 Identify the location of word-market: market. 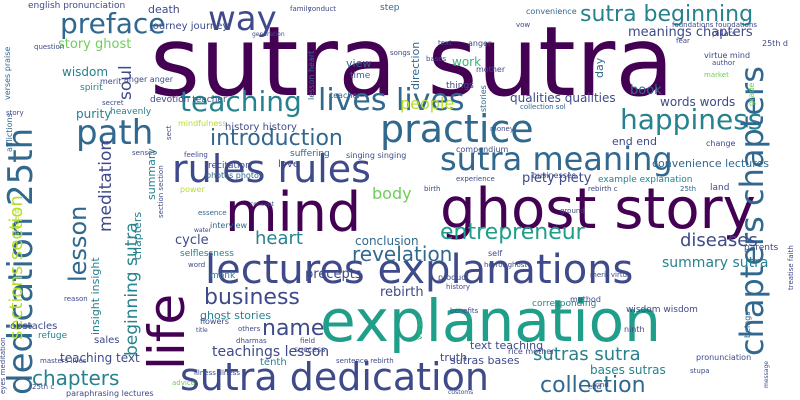
(716, 75).